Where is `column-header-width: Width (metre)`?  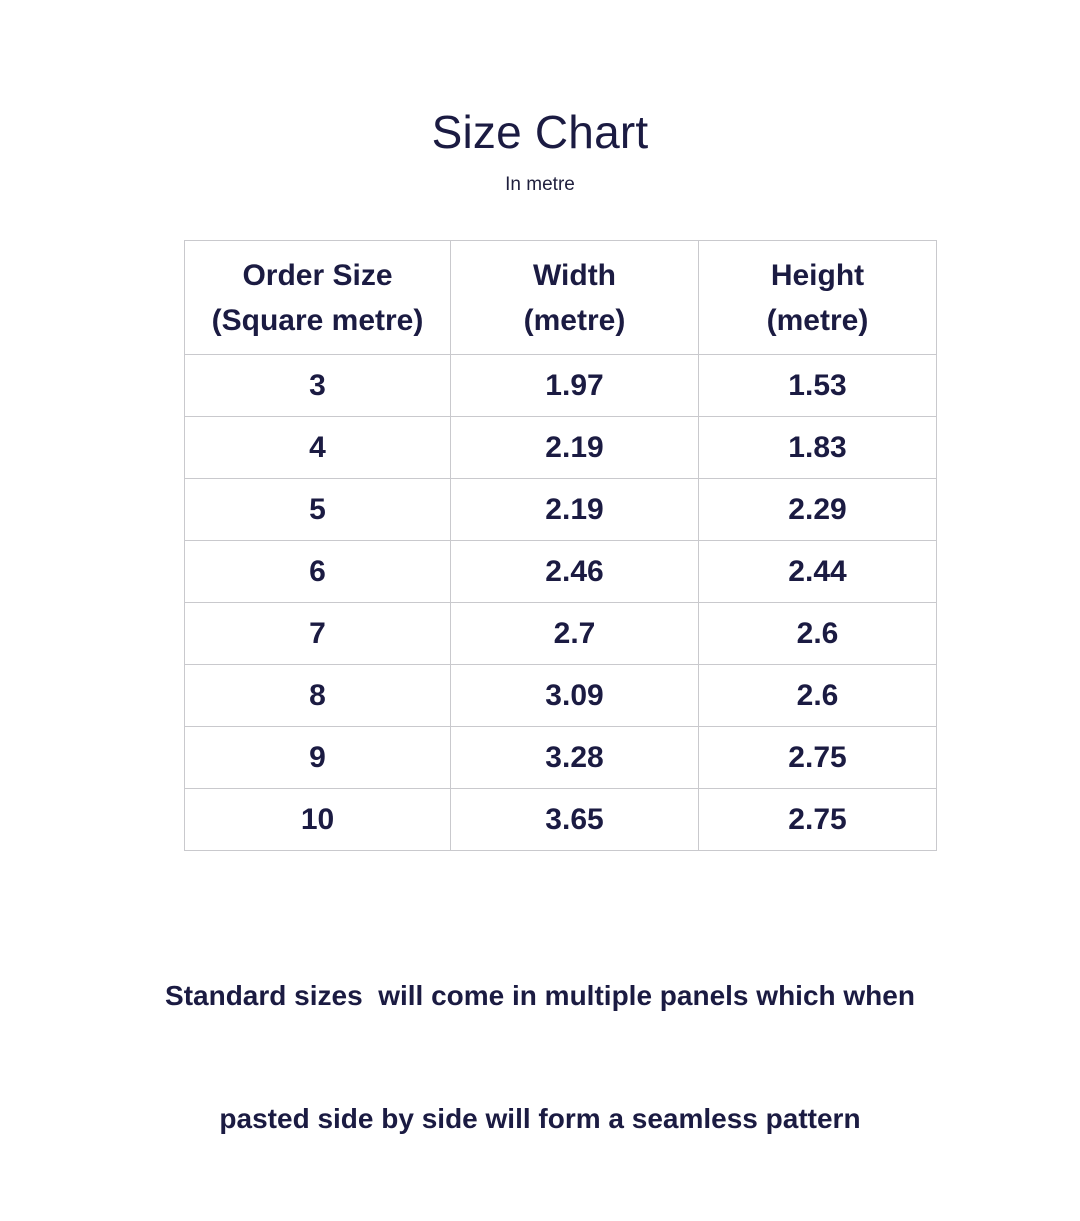 column-header-width: Width (metre) is located at coordinates (574, 297).